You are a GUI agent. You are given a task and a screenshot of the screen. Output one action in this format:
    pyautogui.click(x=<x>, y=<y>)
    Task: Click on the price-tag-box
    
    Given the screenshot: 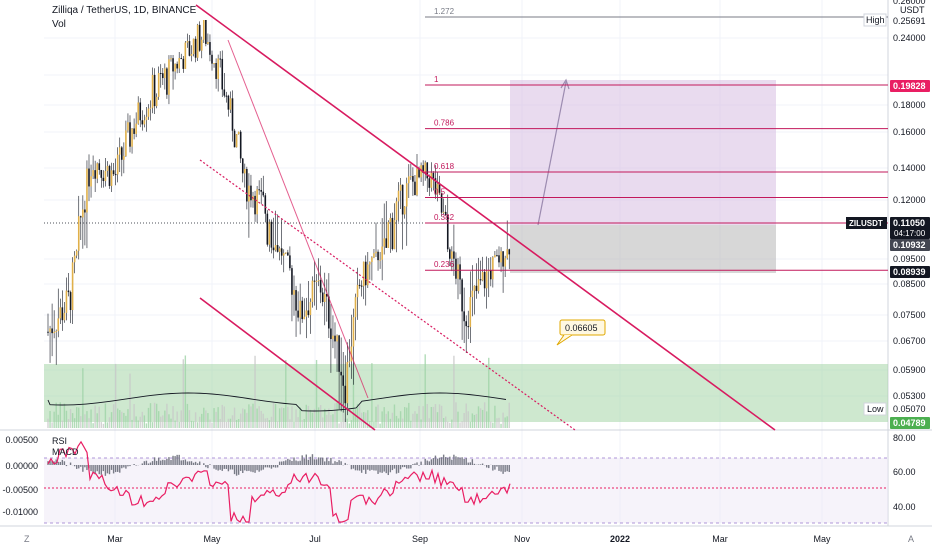 What is the action you would take?
    pyautogui.click(x=910, y=423)
    